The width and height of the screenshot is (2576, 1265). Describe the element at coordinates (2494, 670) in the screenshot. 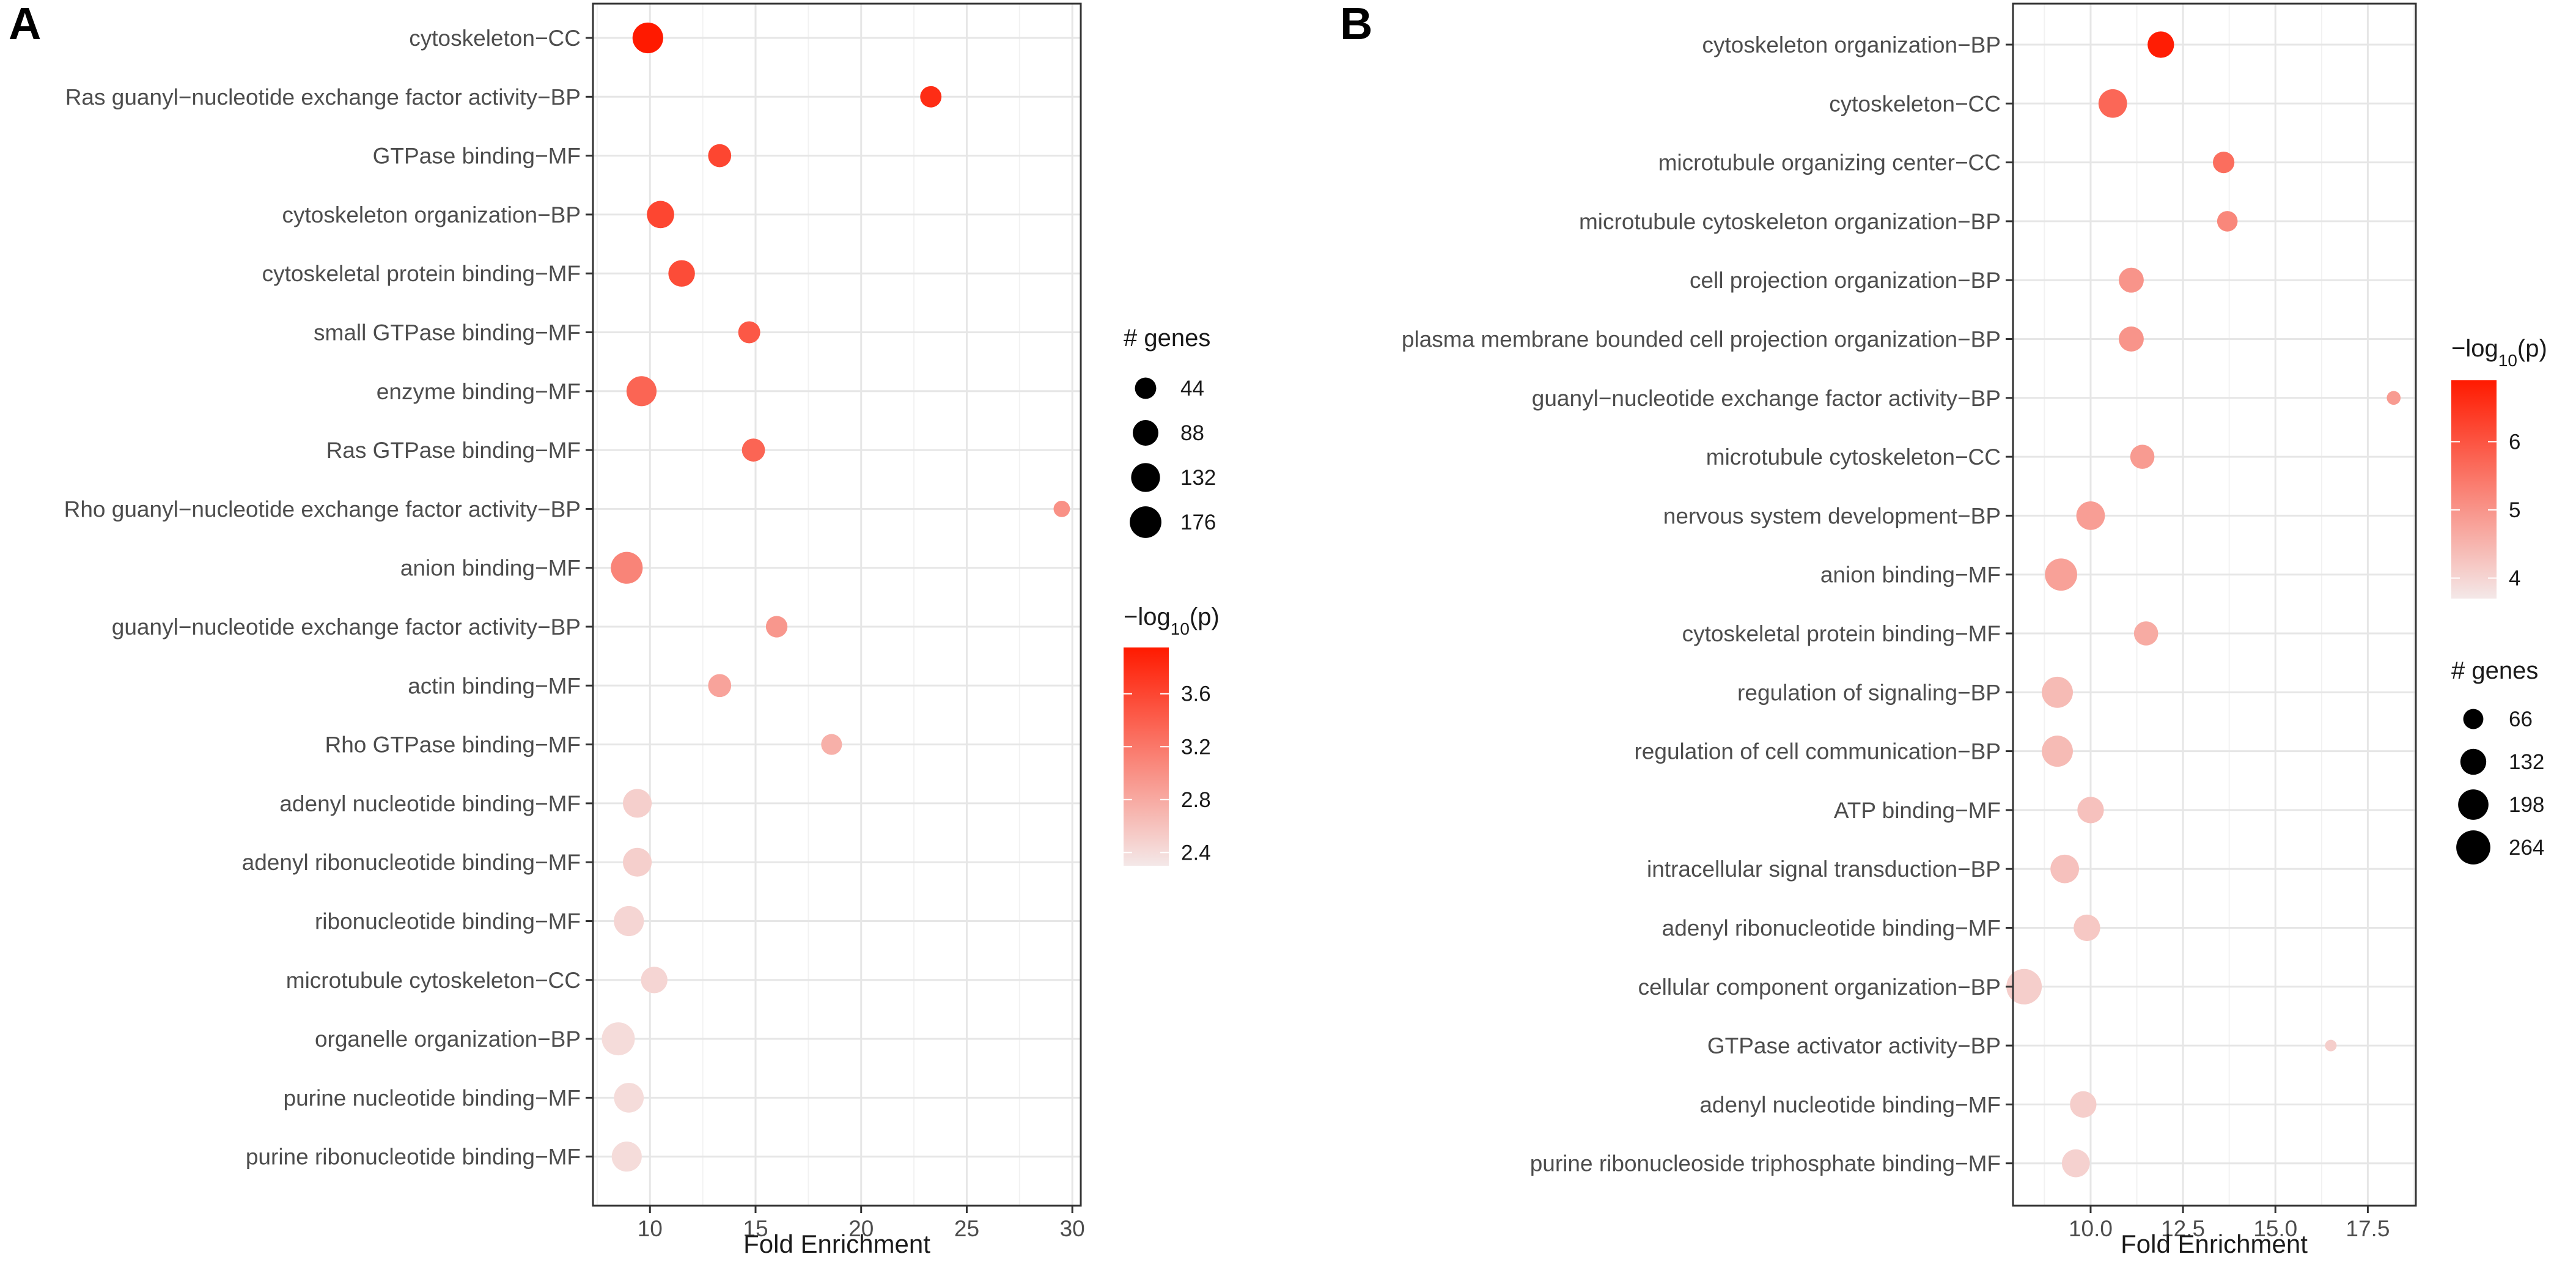

I see `panel-b-size-legend-title: # genes` at that location.